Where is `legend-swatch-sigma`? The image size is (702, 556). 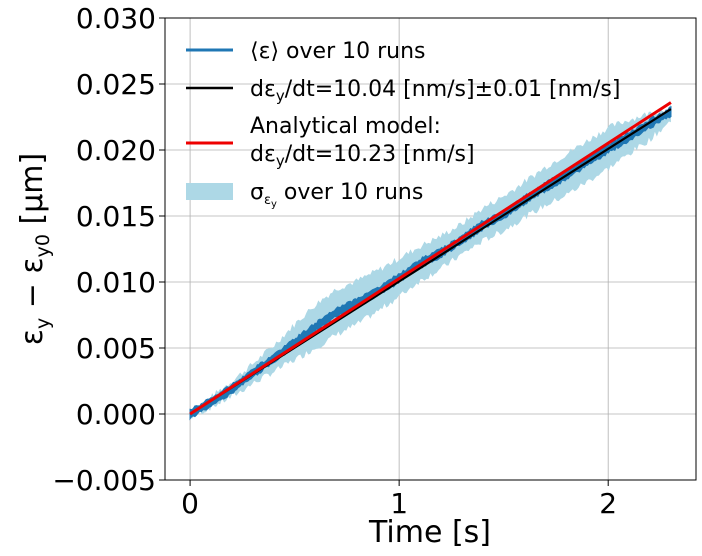
legend-swatch-sigma is located at coordinates (209, 191).